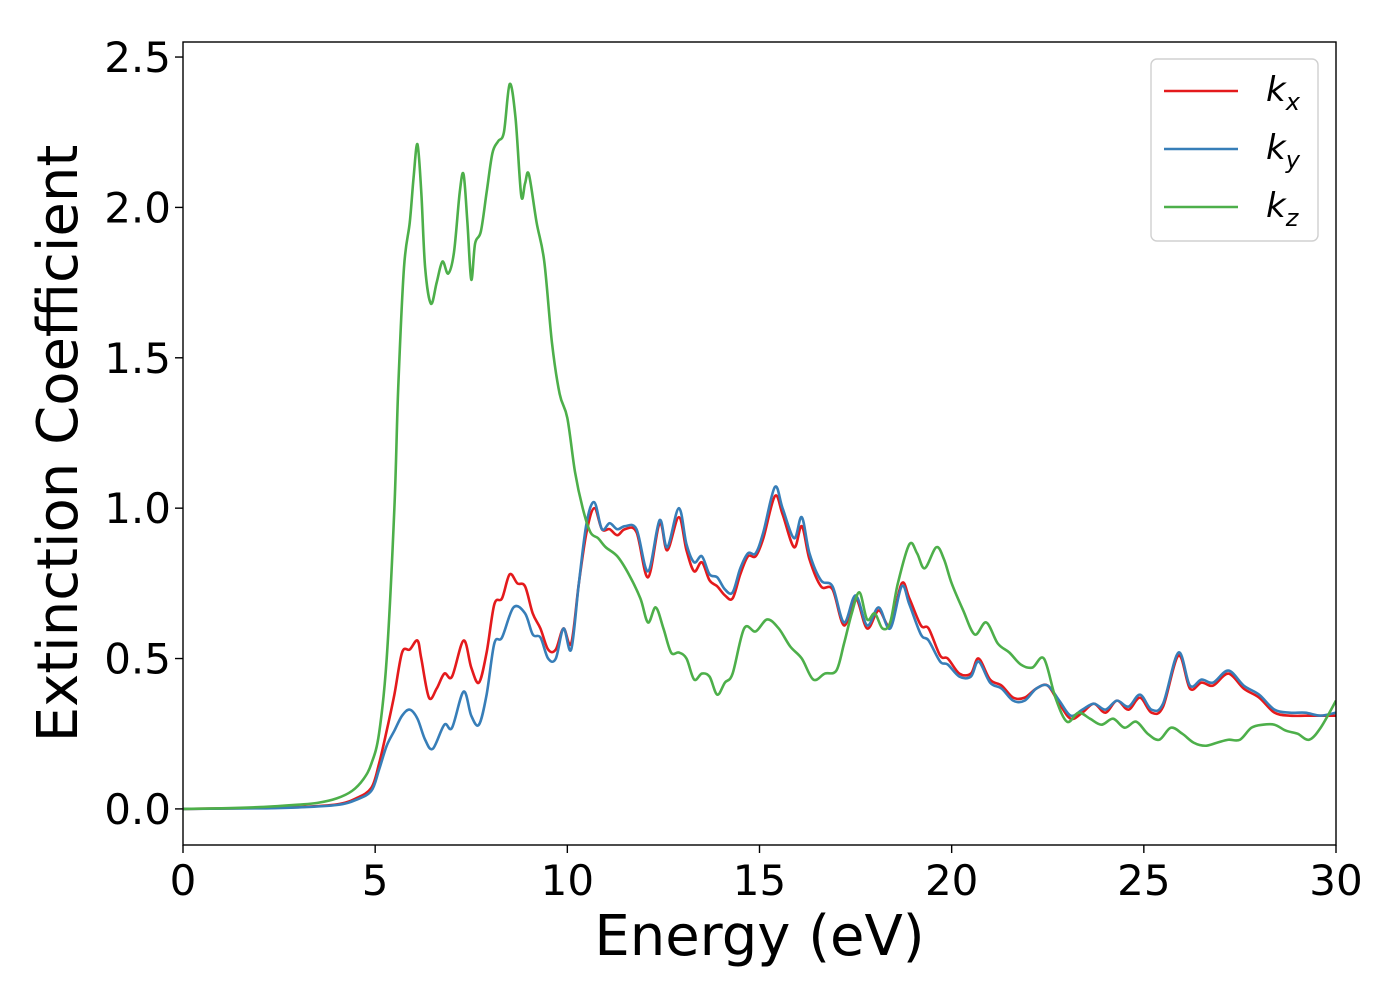 The height and width of the screenshot is (1000, 1400). What do you see at coordinates (1283, 151) in the screenshot?
I see `legend-label-ky: ky` at bounding box center [1283, 151].